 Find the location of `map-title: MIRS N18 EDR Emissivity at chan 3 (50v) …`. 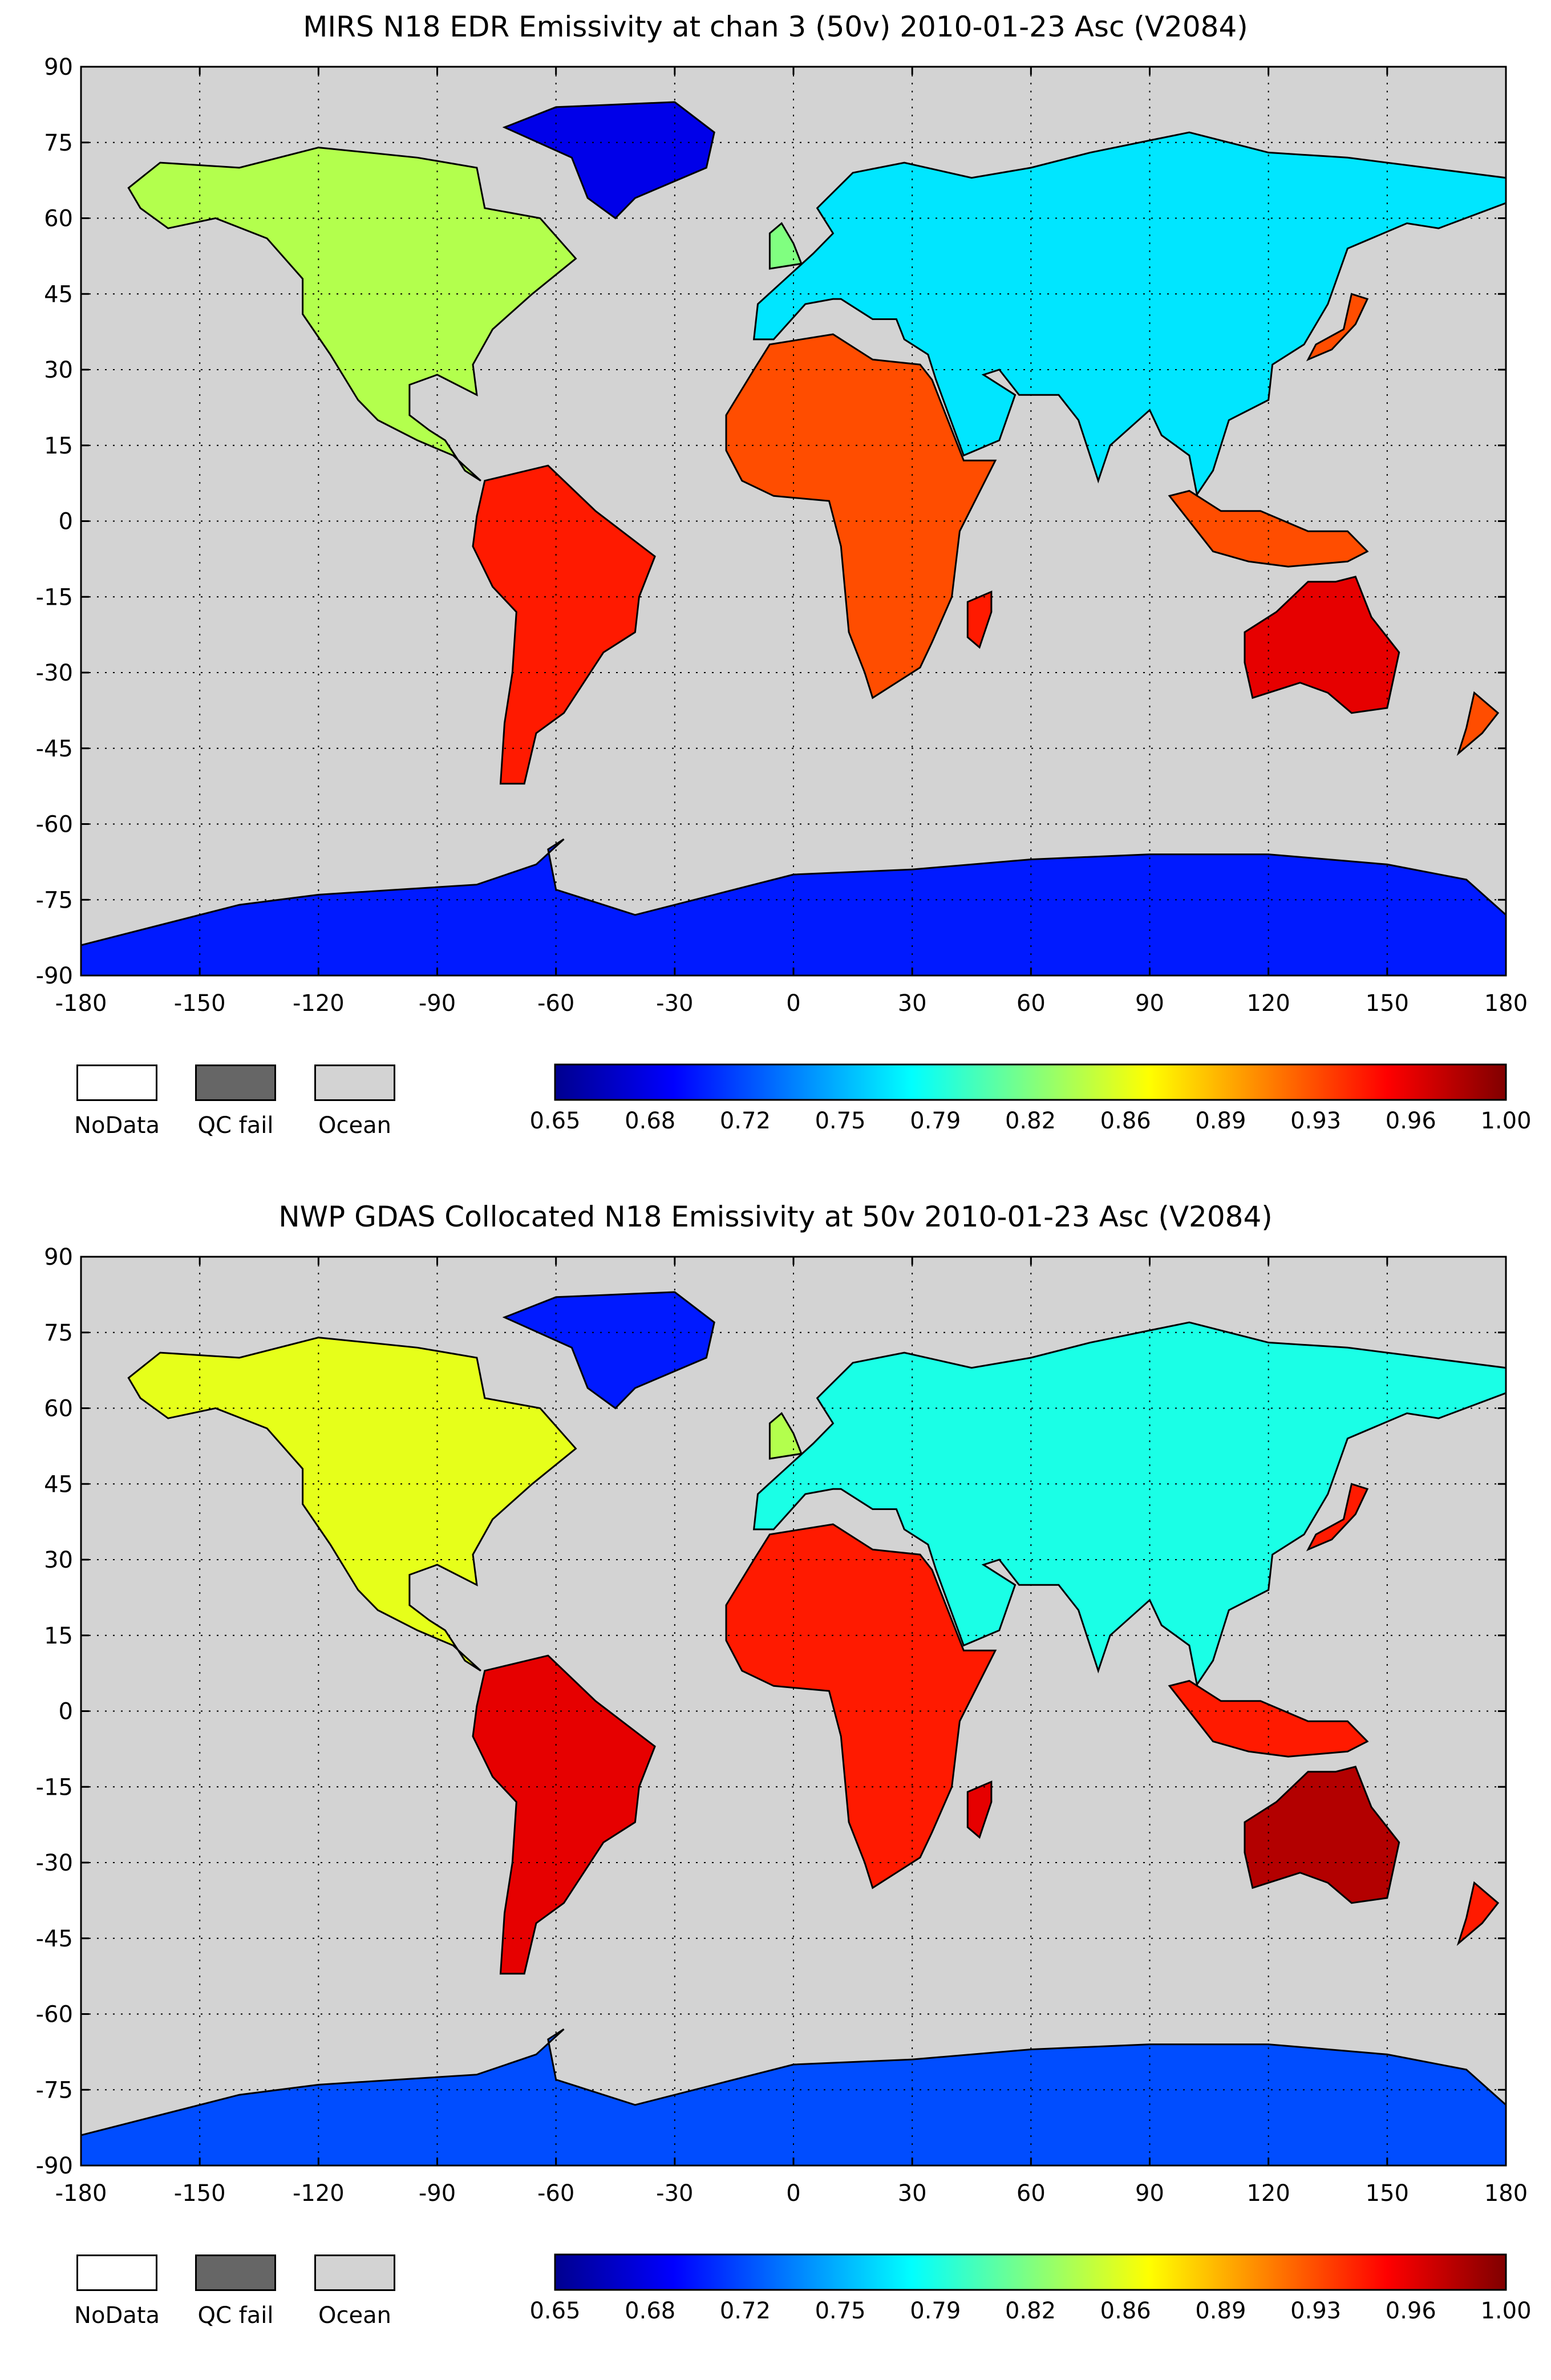

map-title: MIRS N18 EDR Emissivity at chan 3 (50v) … is located at coordinates (775, 26).